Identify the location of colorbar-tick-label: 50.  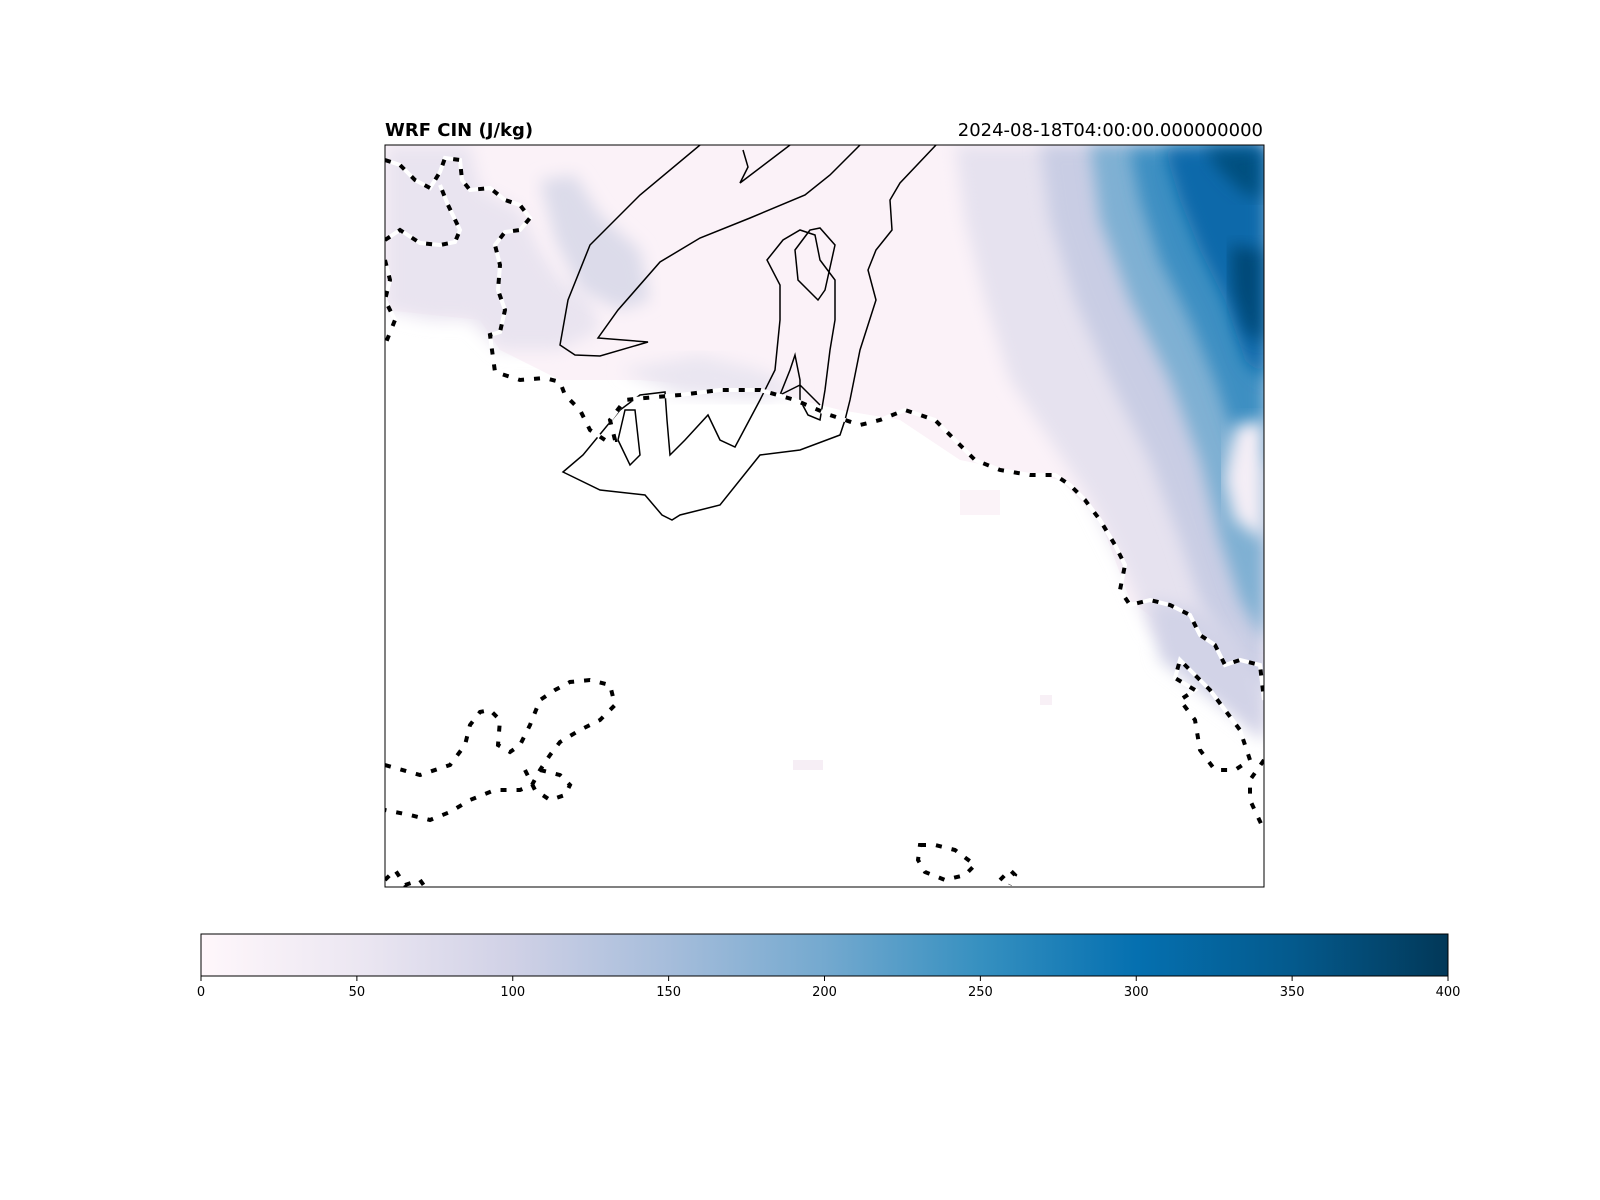
(357, 992).